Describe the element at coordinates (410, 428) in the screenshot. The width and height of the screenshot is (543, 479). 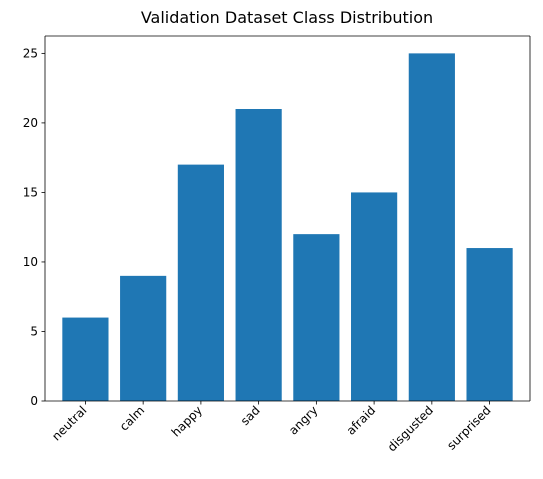
I see `x-tick-label-disgusted: disgusted` at that location.